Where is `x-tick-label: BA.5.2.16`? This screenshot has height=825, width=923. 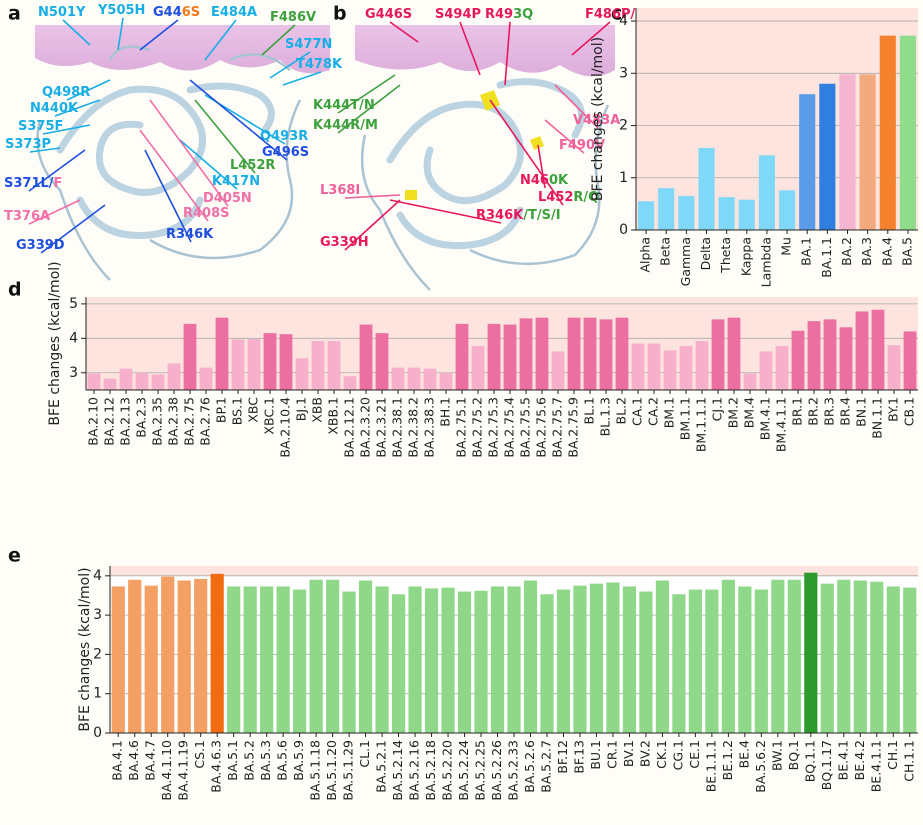
x-tick-label: BA.5.2.16 is located at coordinates (414, 770).